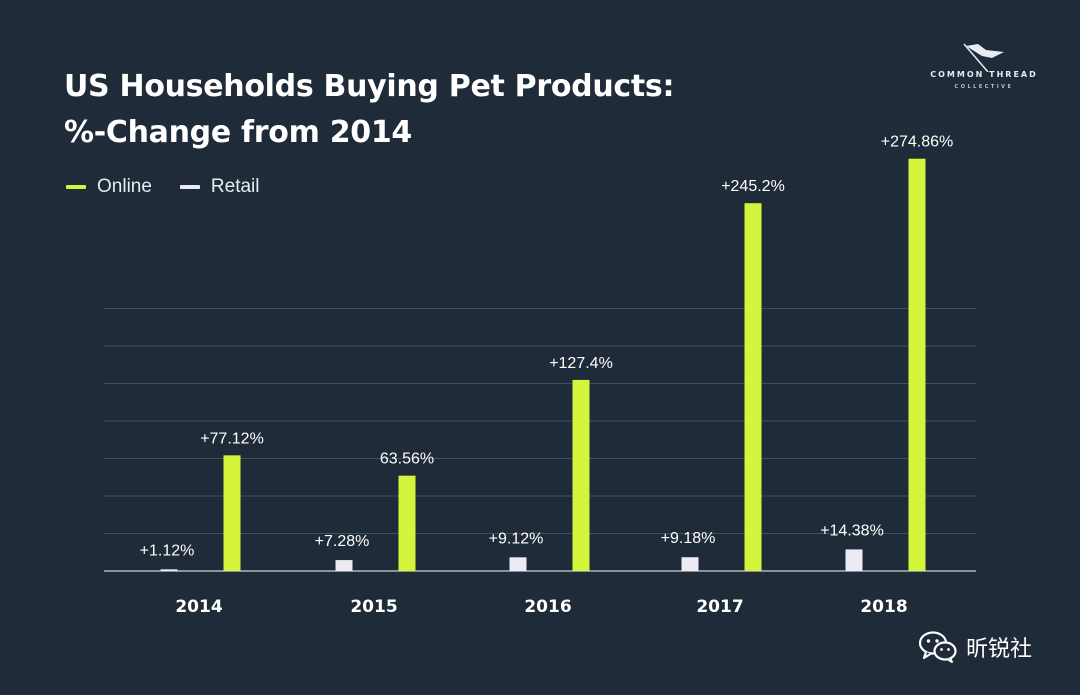 The image size is (1080, 695). I want to click on legend-item-online: Online, so click(109, 187).